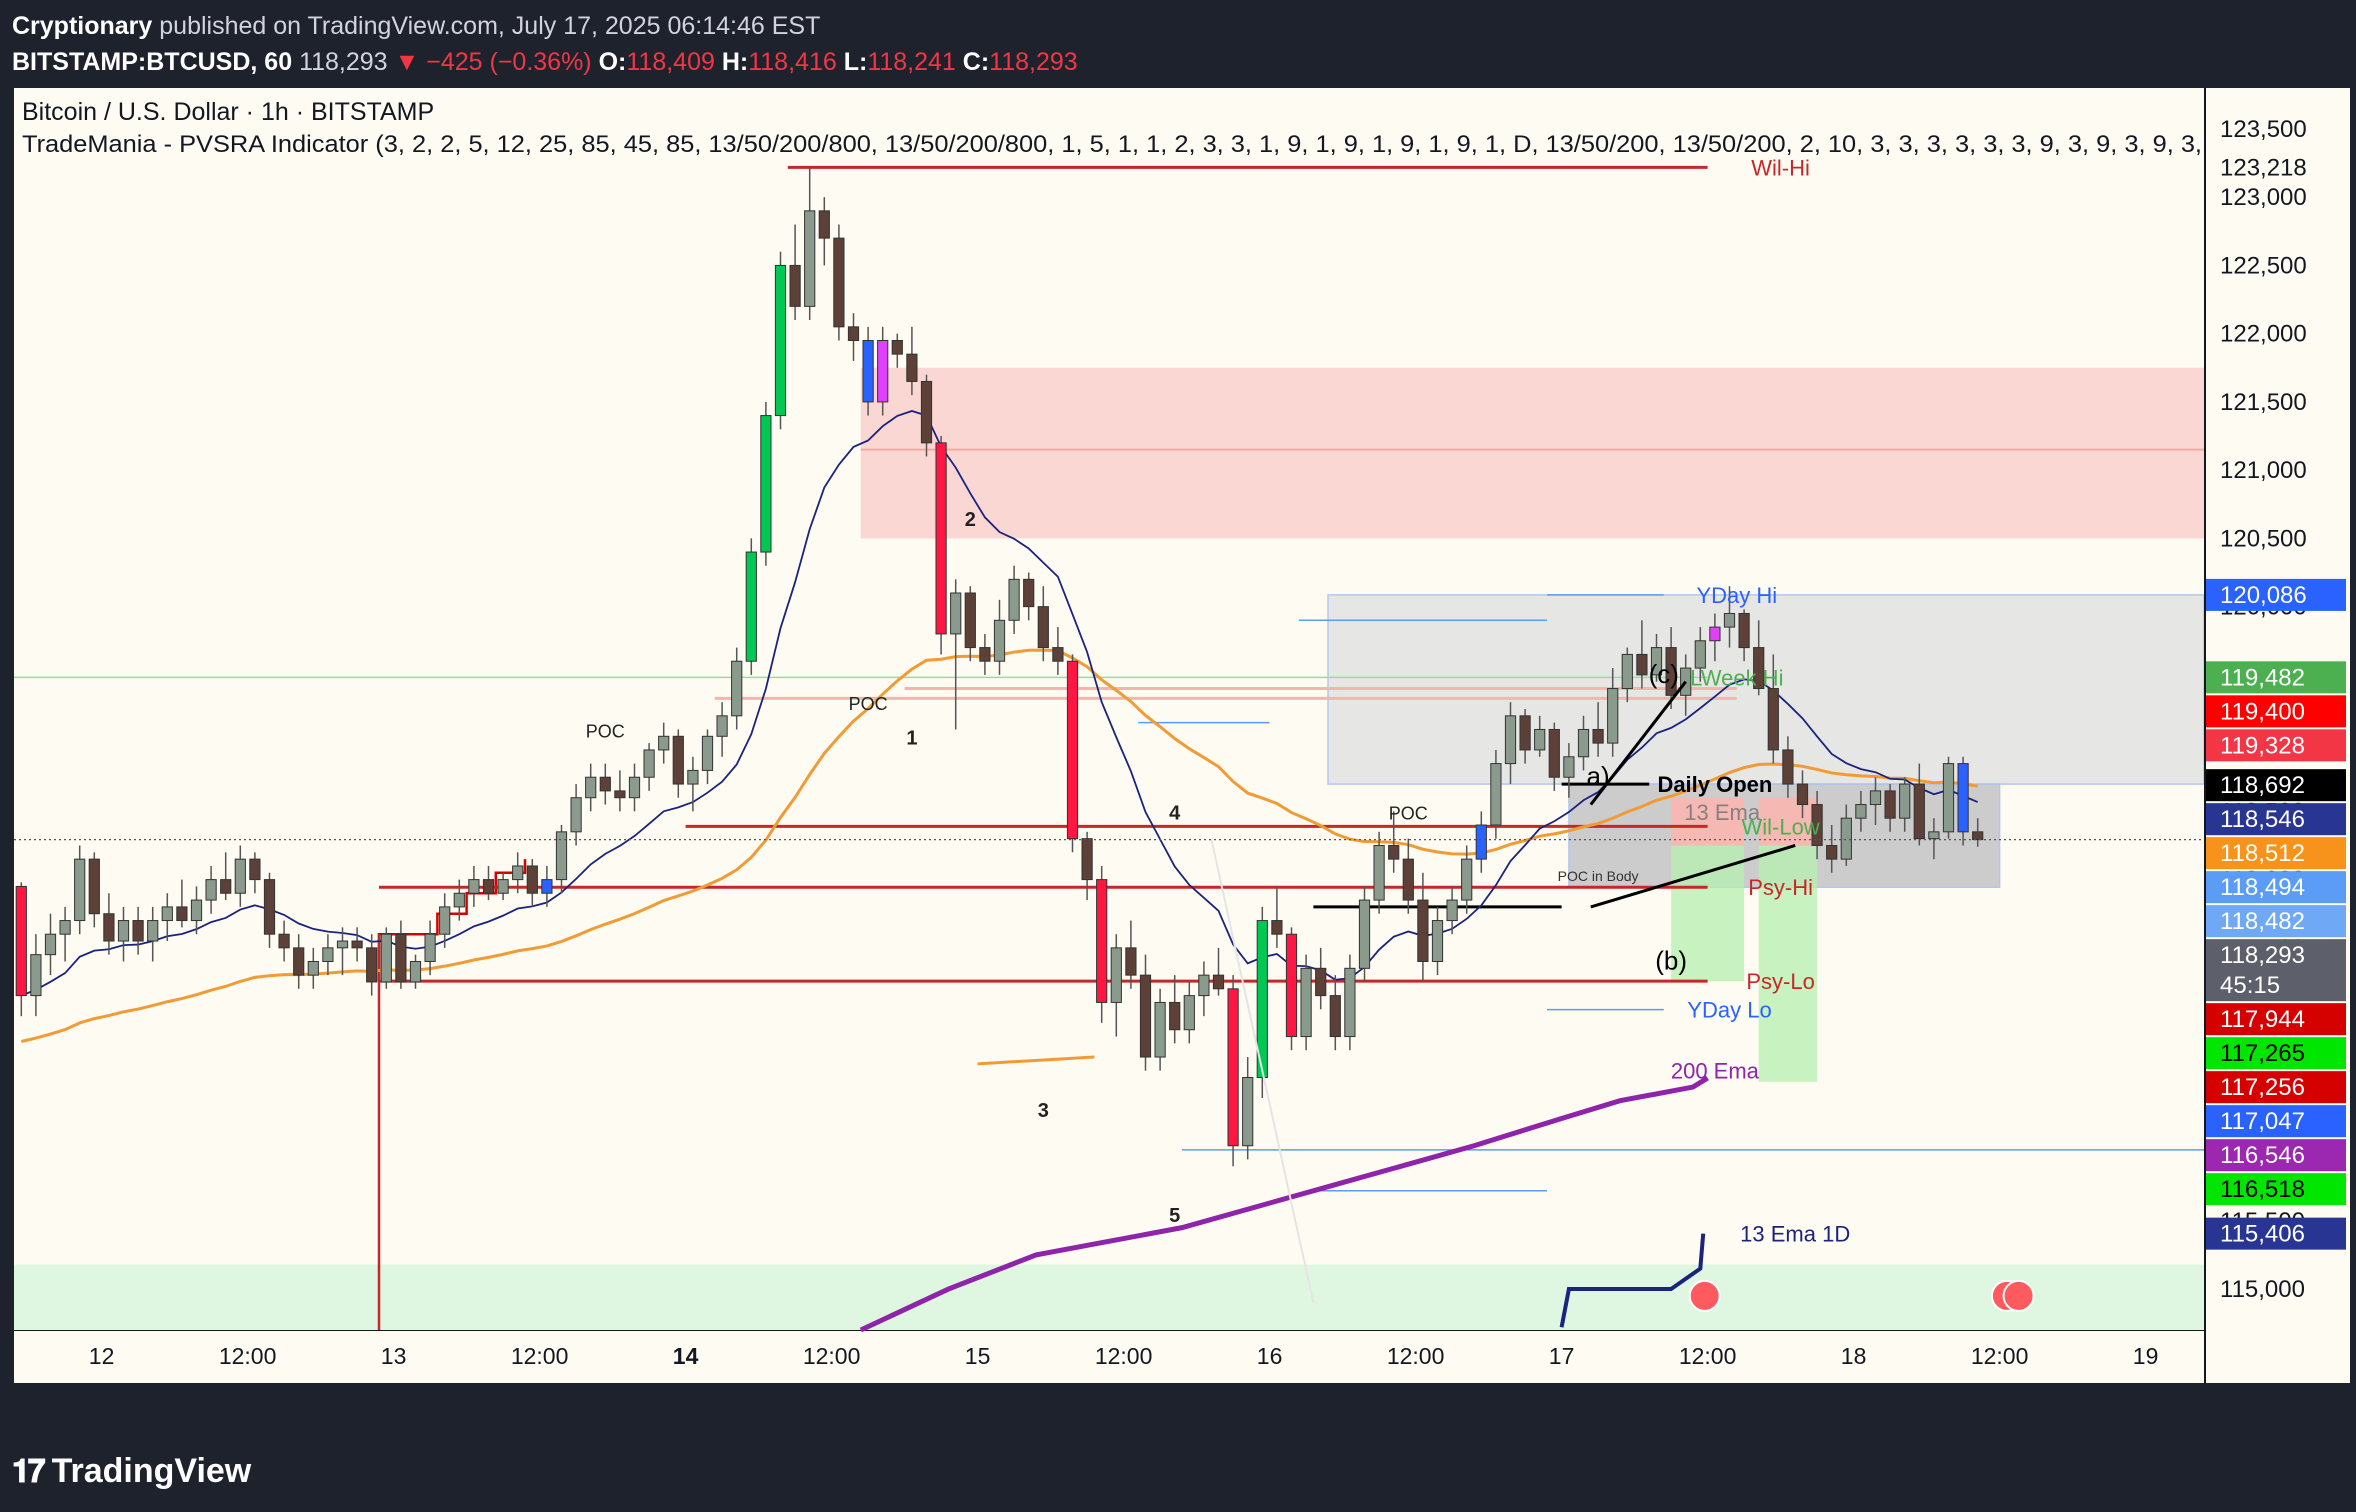 This screenshot has height=1512, width=2356. What do you see at coordinates (1729, 1010) in the screenshot?
I see `yday-lo-label: YDay Lo` at bounding box center [1729, 1010].